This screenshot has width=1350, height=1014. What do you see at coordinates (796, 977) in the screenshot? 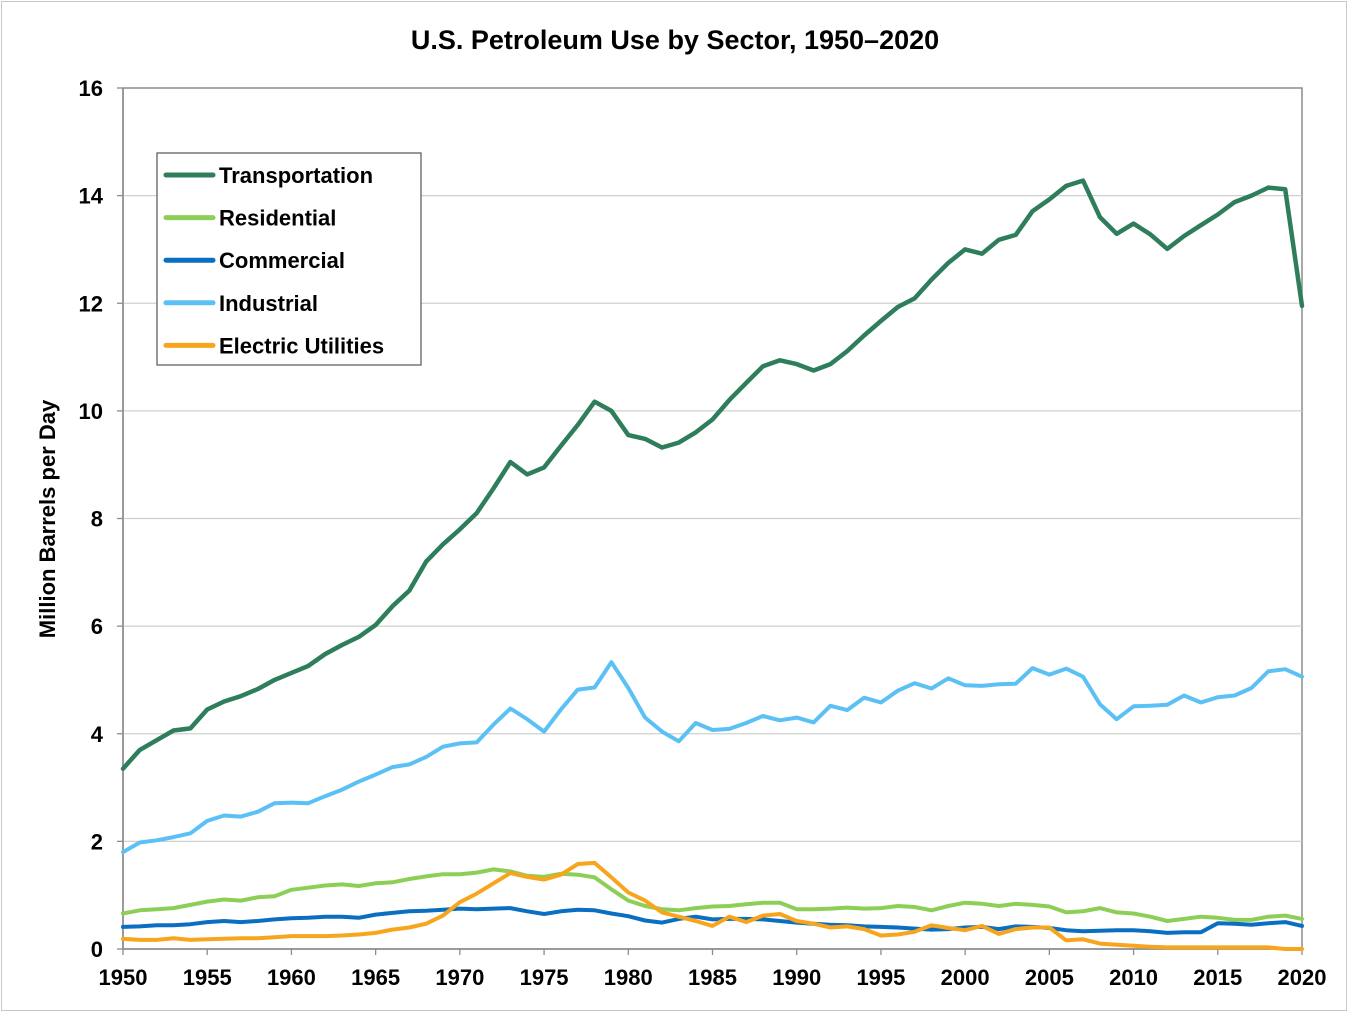
I see `x-tick-label: 1990` at bounding box center [796, 977].